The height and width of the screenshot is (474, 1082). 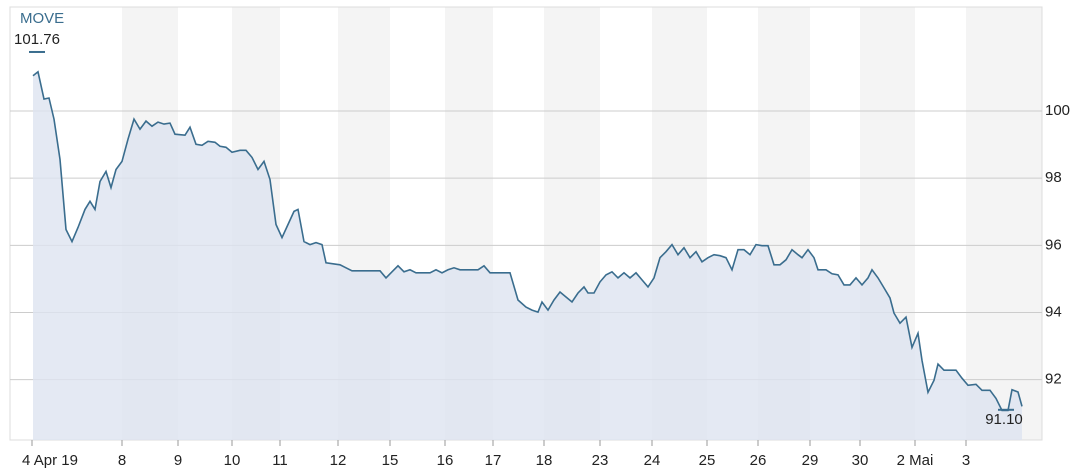 What do you see at coordinates (37, 39) in the screenshot?
I see `max-label: 101.76` at bounding box center [37, 39].